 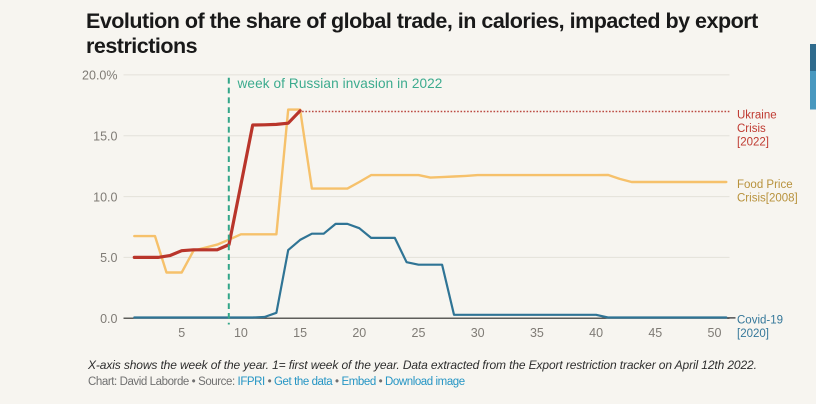 What do you see at coordinates (753, 334) in the screenshot?
I see `svg-text: [2020]` at bounding box center [753, 334].